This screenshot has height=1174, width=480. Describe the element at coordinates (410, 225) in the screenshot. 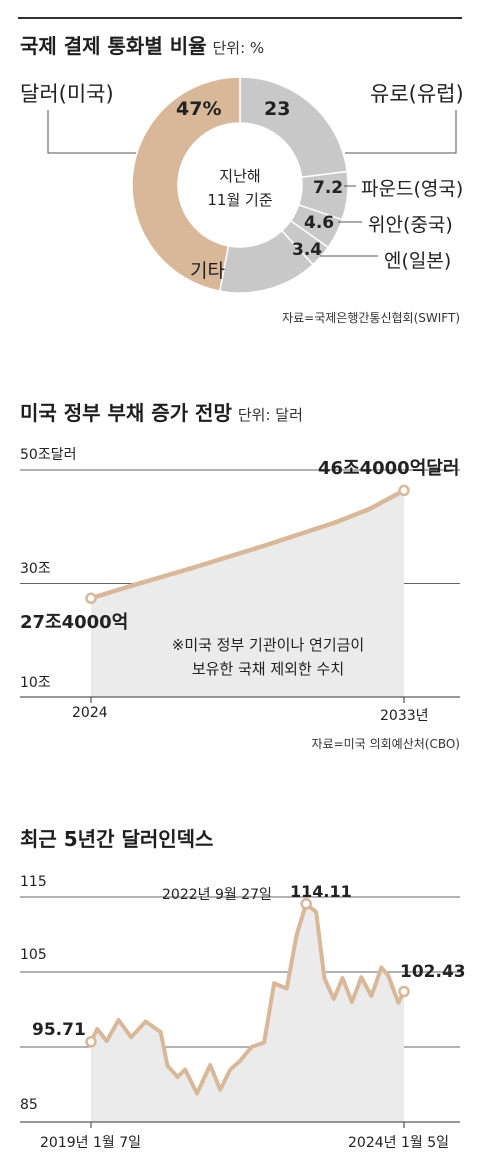

I see `callout-cny: 위안(중국)` at that location.